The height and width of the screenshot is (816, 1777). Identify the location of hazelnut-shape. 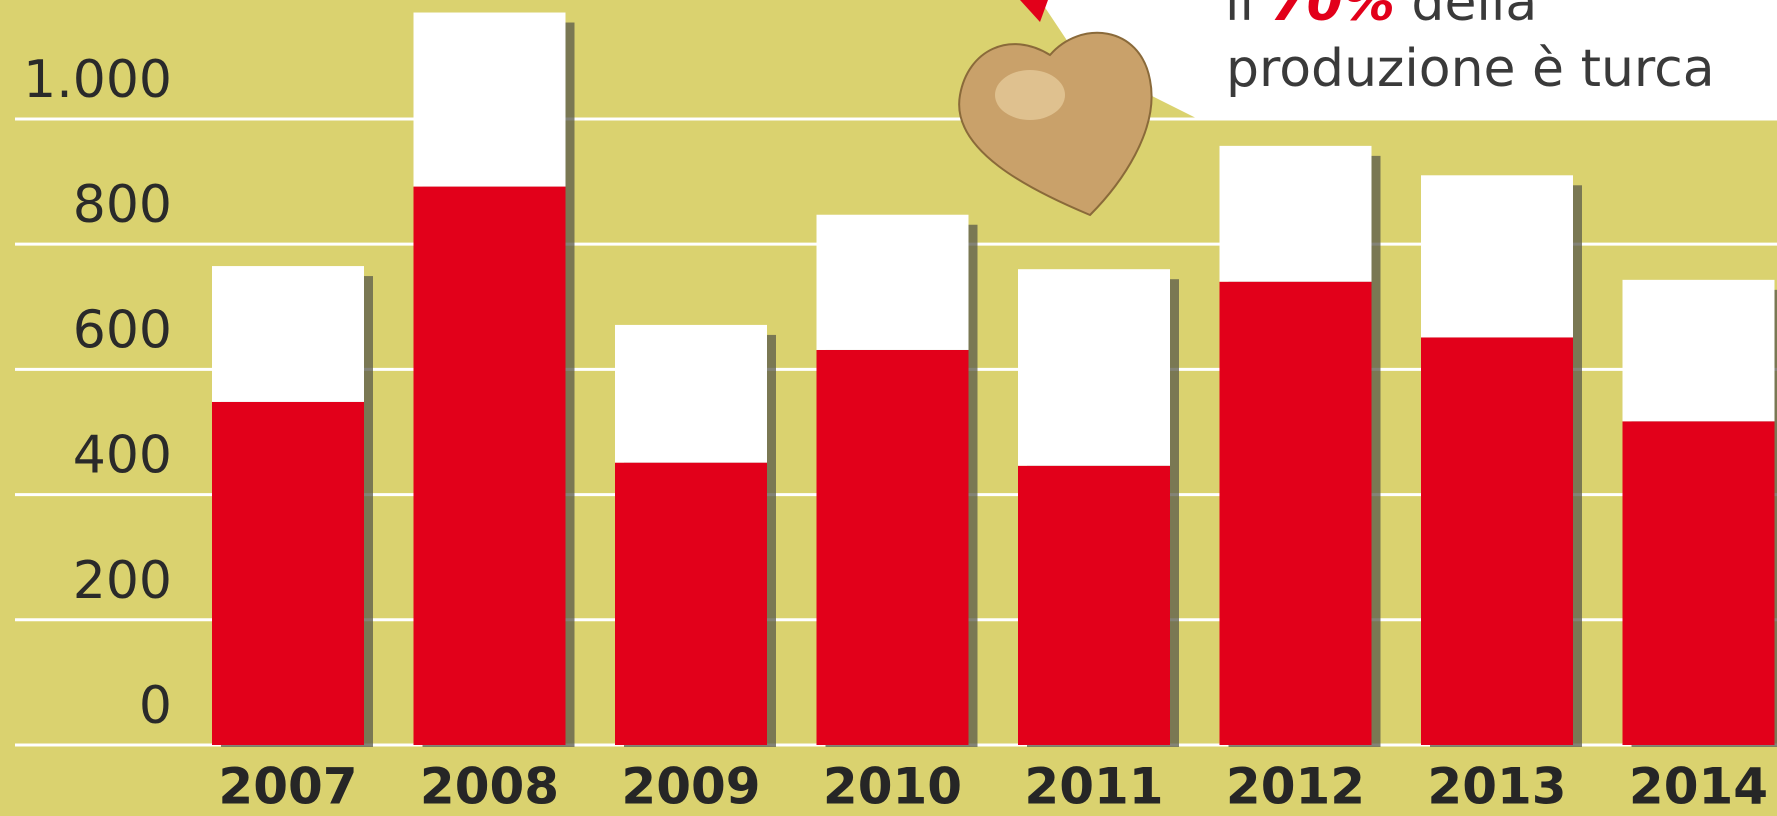
(1055, 124).